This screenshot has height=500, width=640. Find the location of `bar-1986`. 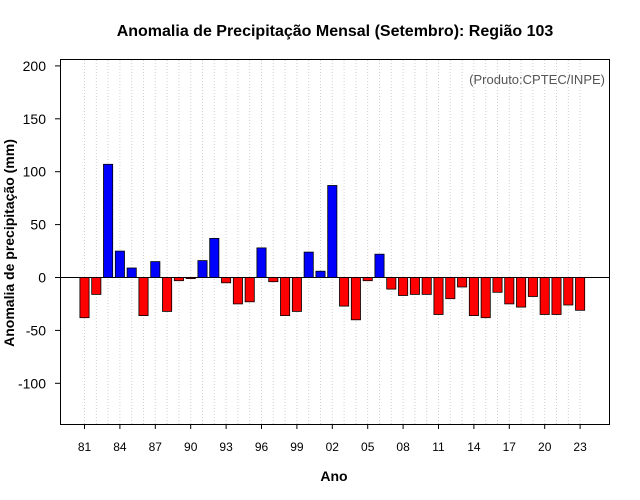

bar-1986 is located at coordinates (143, 296).